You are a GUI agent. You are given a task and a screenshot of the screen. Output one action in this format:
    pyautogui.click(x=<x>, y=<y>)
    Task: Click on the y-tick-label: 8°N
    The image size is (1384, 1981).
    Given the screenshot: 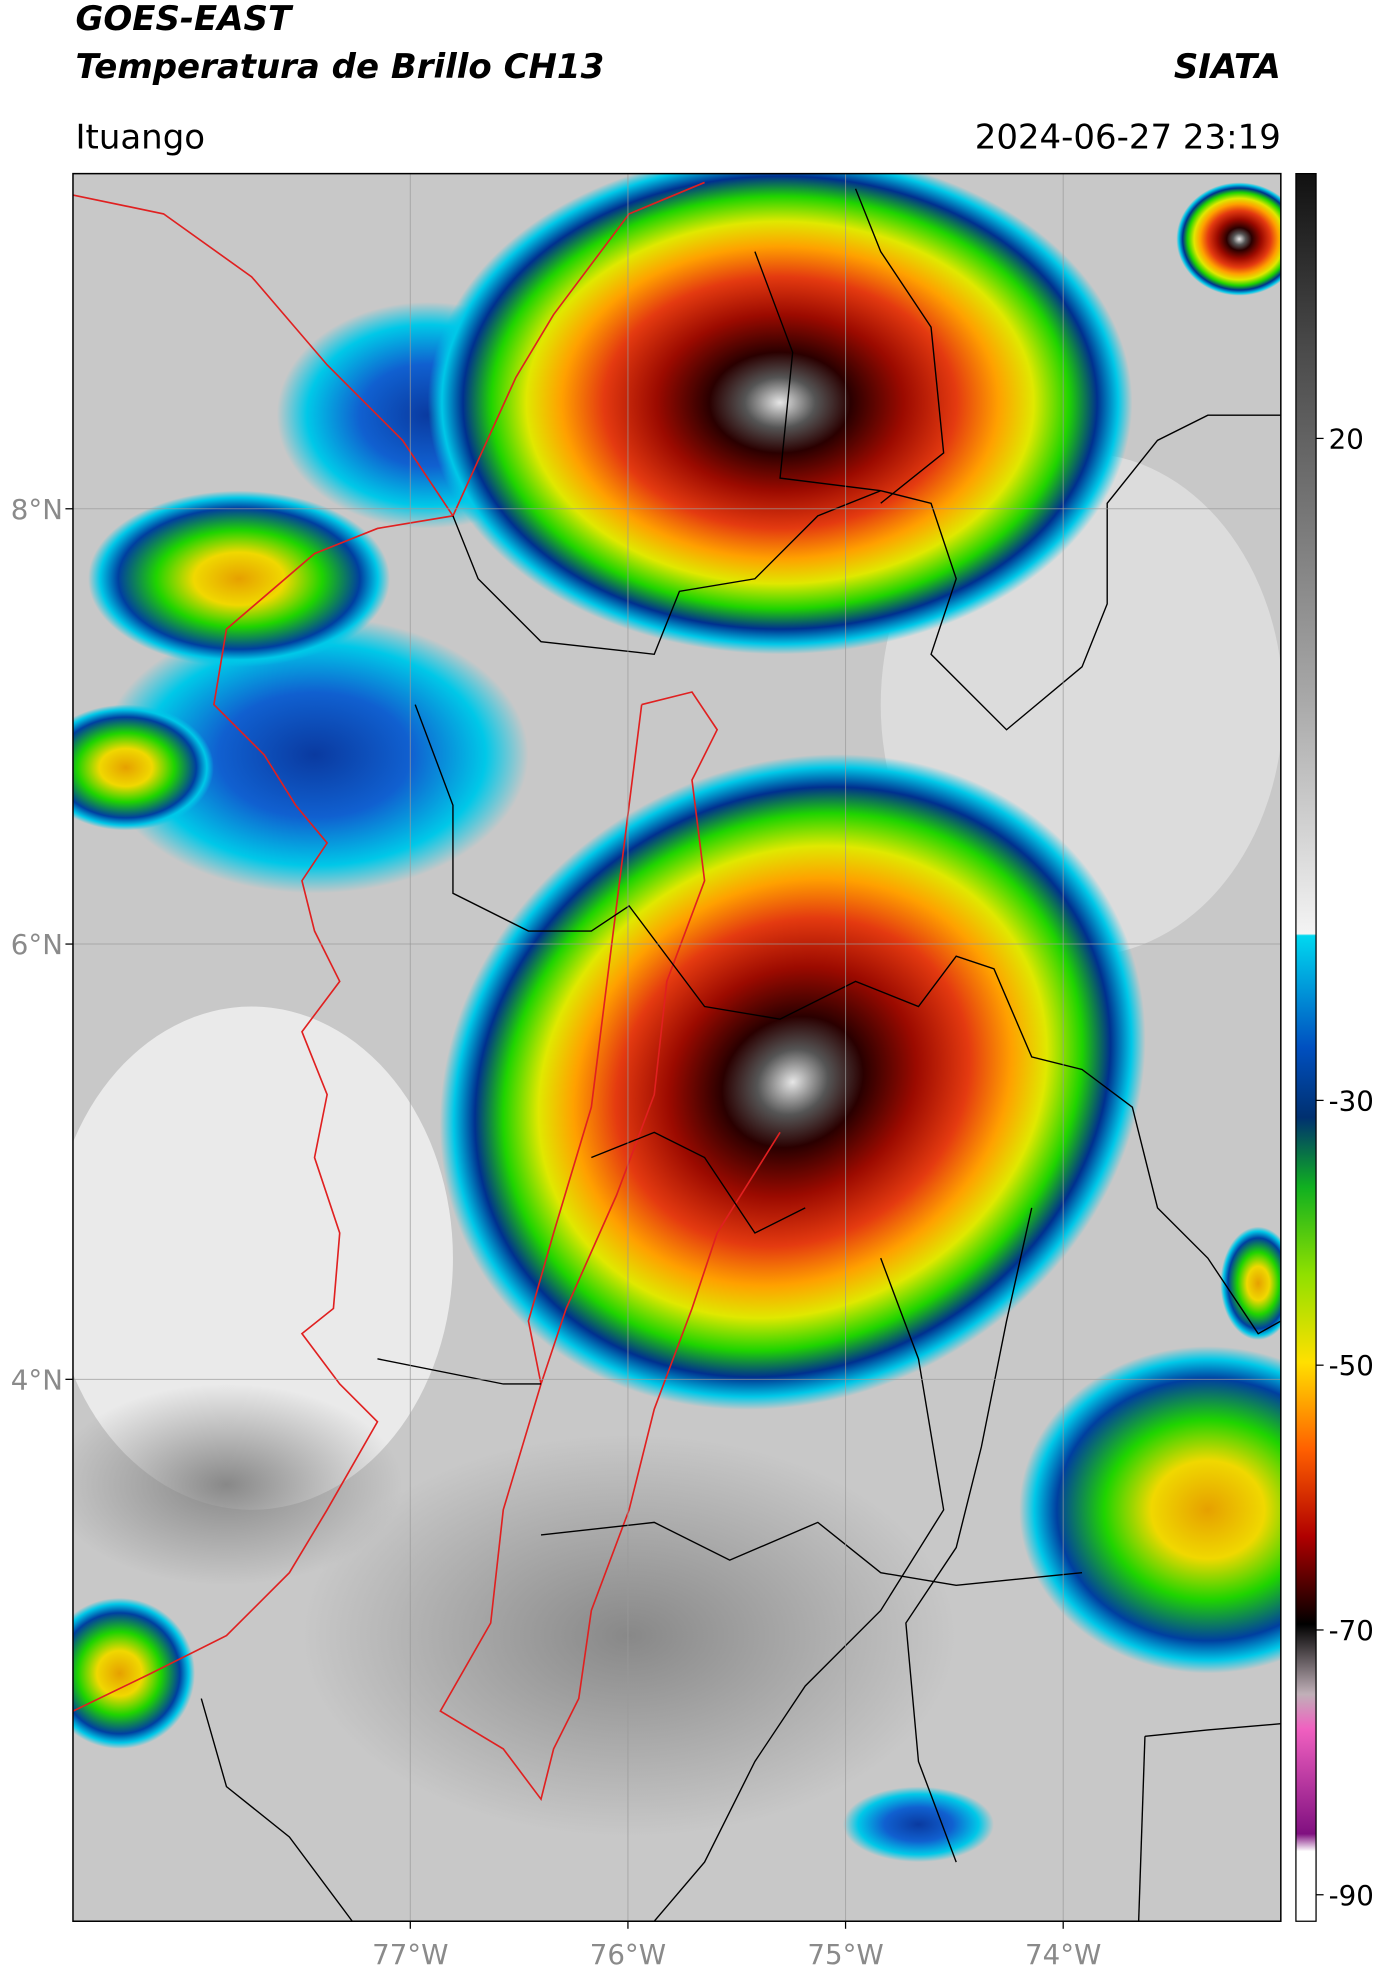 What is the action you would take?
    pyautogui.click(x=37, y=509)
    